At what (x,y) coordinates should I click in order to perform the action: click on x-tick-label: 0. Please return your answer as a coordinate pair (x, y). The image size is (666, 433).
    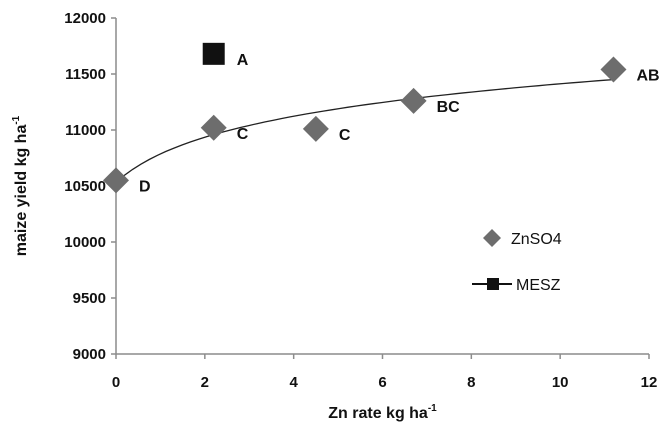
    Looking at the image, I should click on (116, 382).